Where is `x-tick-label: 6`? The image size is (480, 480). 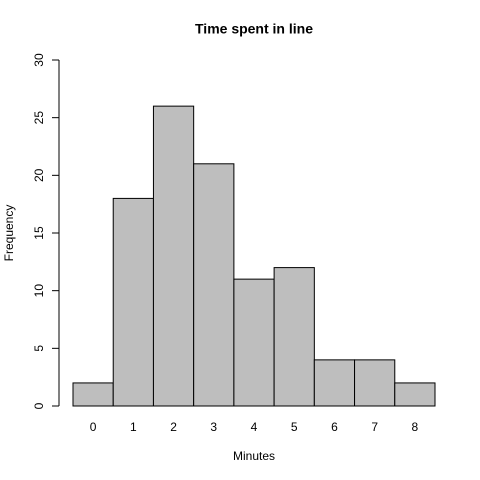
x-tick-label: 6 is located at coordinates (334, 427).